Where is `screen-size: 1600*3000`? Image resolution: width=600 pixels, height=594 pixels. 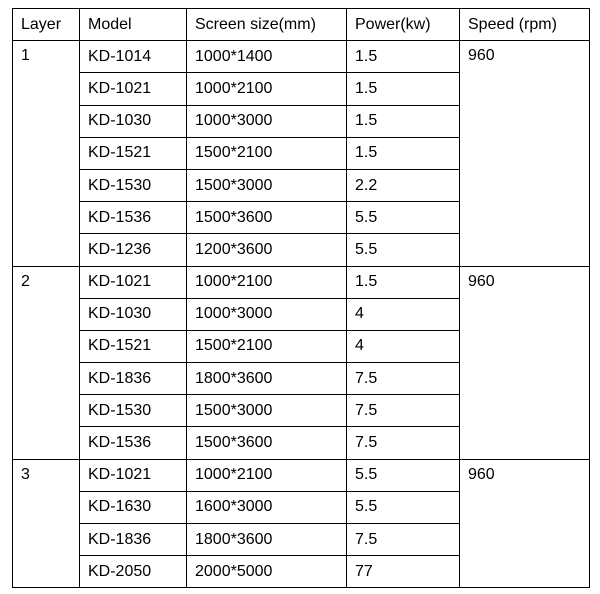 screen-size: 1600*3000 is located at coordinates (266, 507).